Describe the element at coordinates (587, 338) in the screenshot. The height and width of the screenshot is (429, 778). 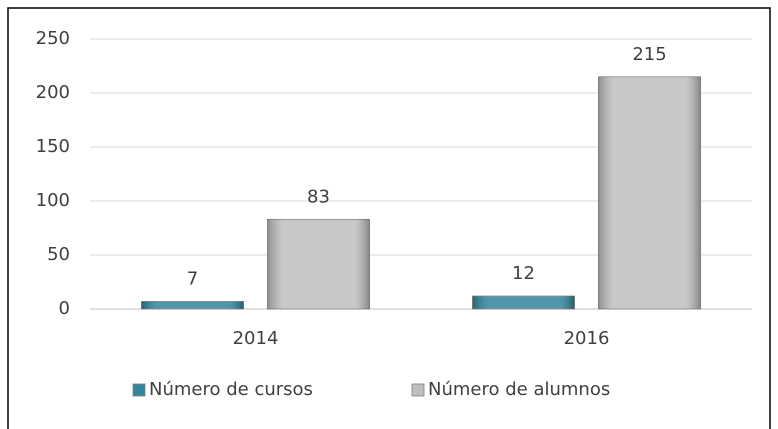
I see `x-tick-label: 2016` at that location.